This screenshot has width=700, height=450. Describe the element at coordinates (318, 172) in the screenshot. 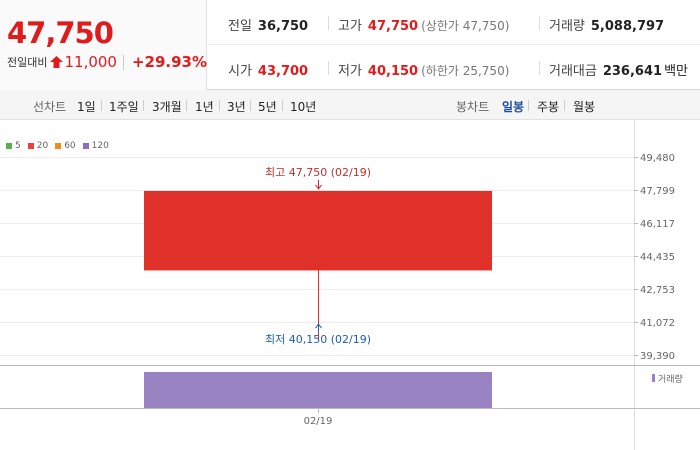

I see `high-annotation: 최고 47,750 (02/19)` at that location.